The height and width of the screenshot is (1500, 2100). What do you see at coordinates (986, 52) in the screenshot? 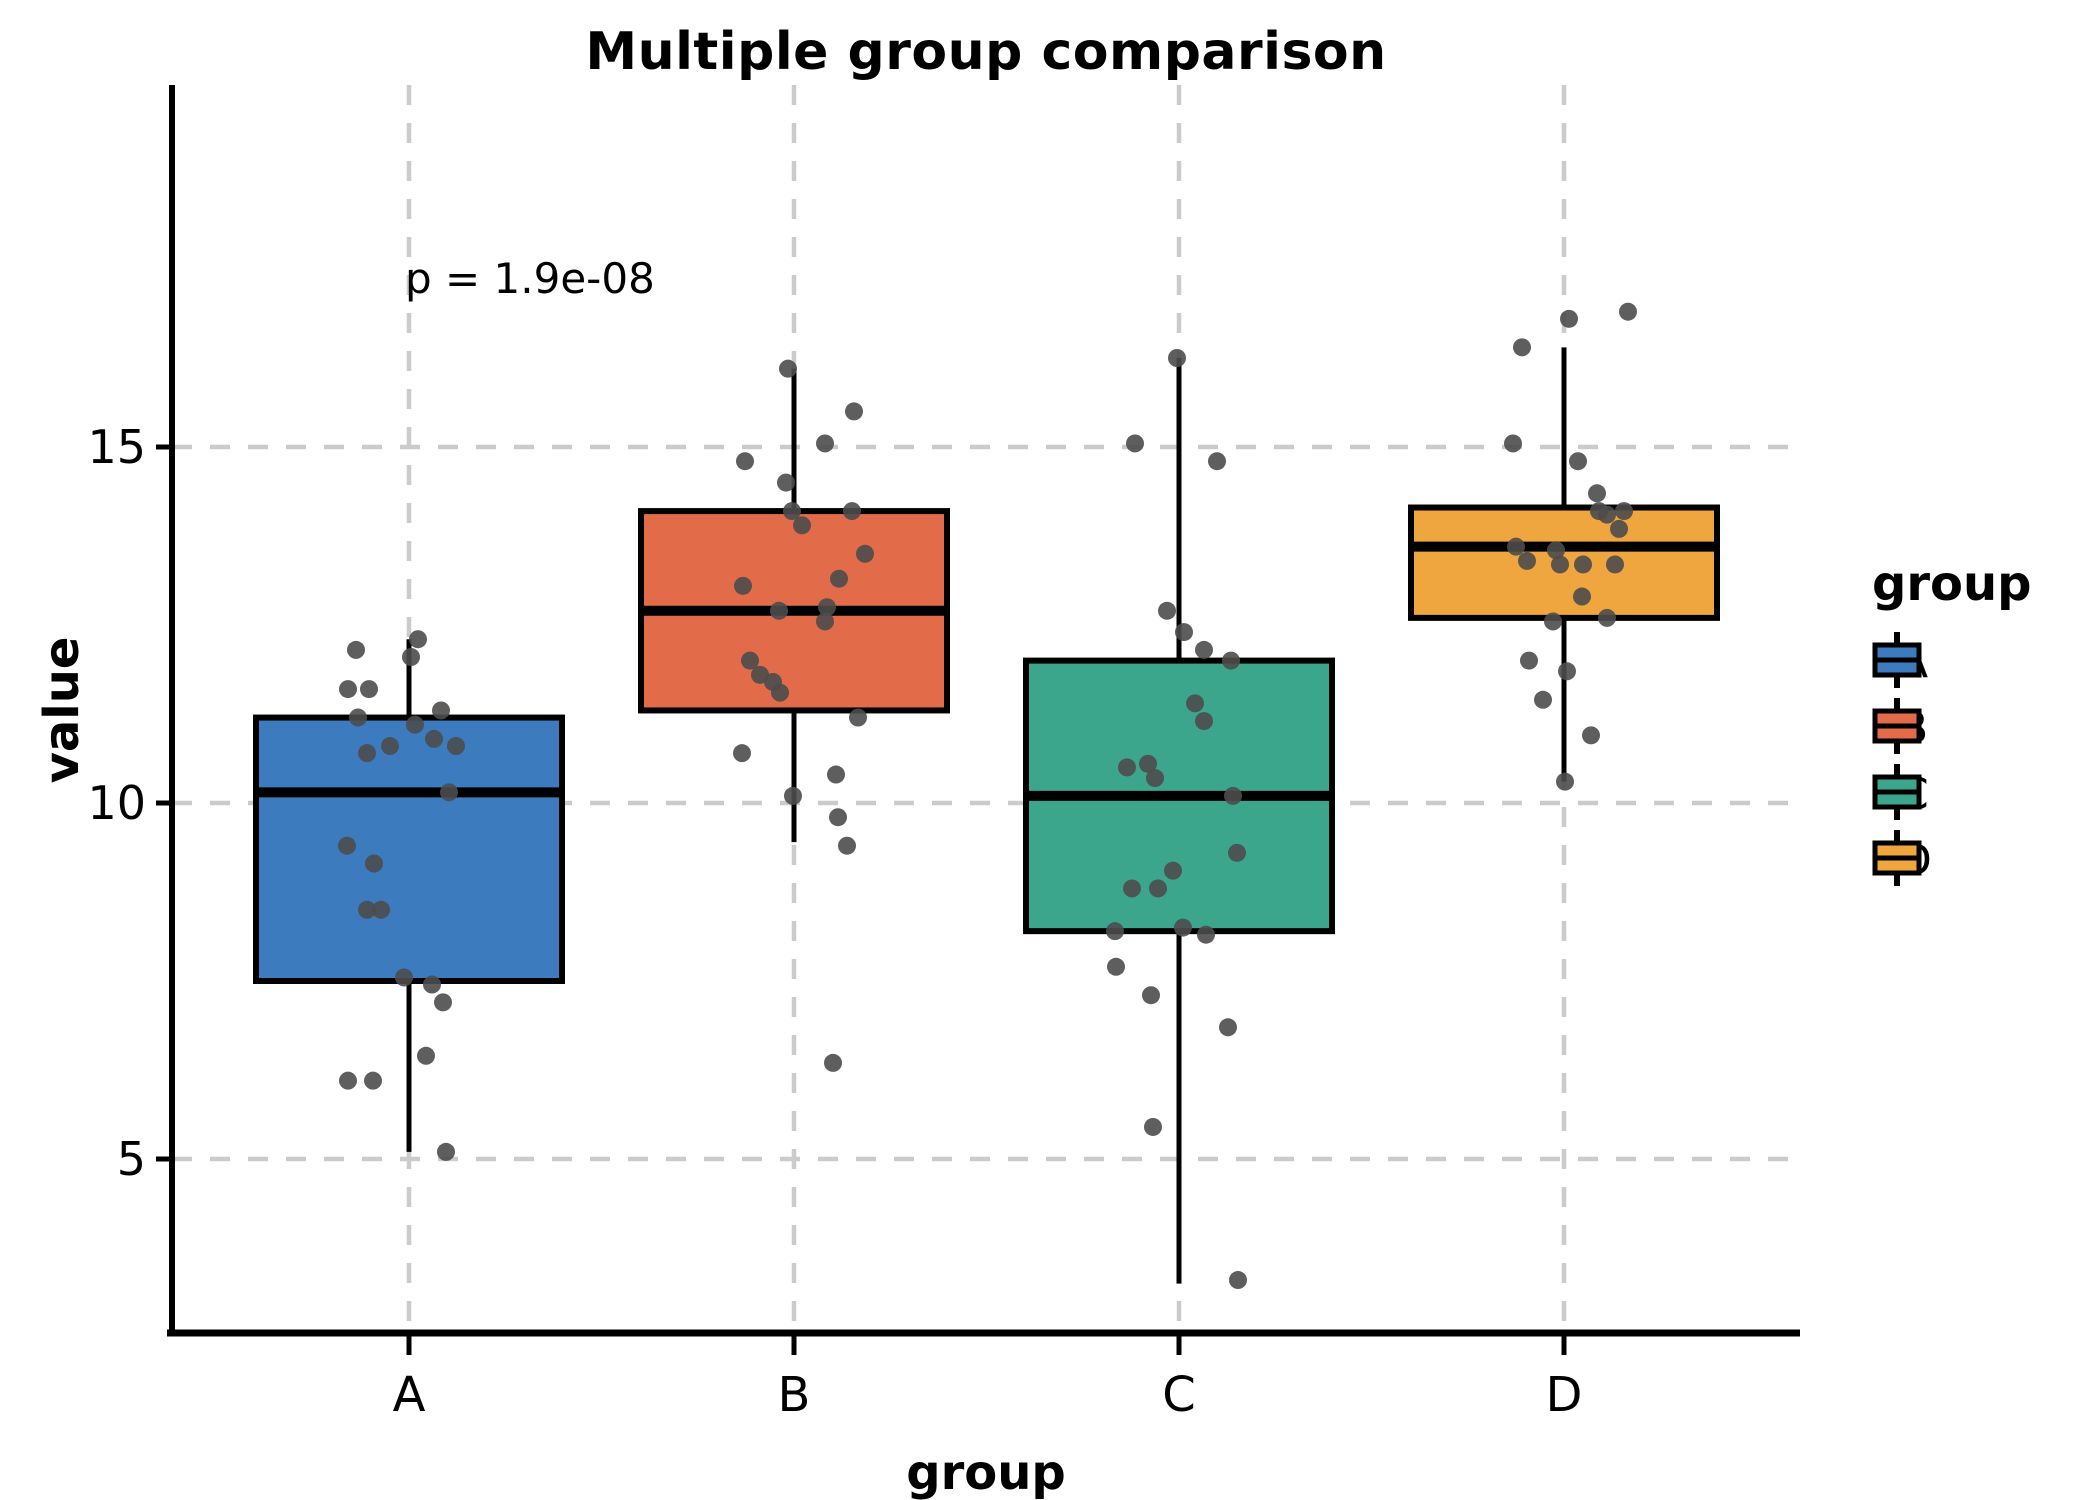
I see `chart-title: Multiple group comparison` at bounding box center [986, 52].